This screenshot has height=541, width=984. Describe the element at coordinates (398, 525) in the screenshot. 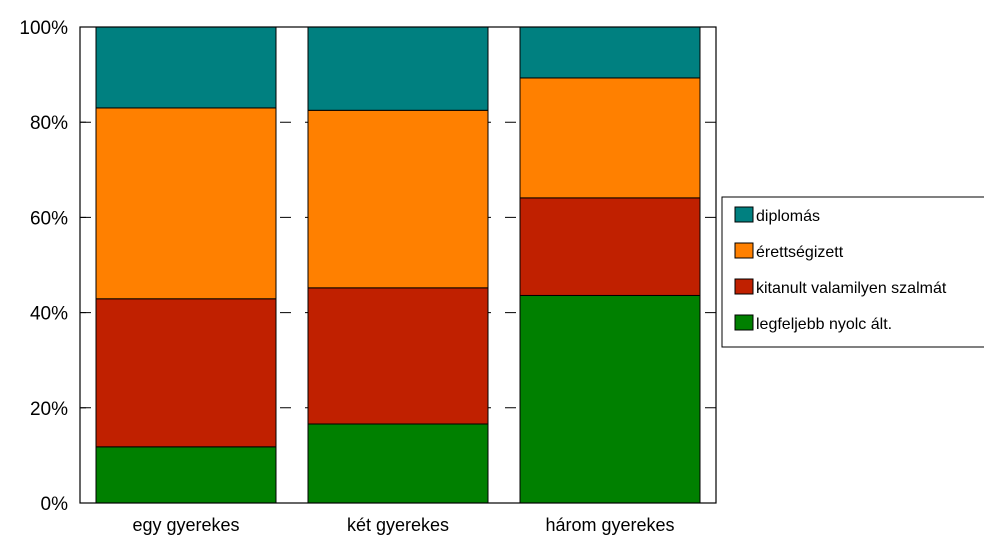

I see `x-tick-label: két gyerekes` at that location.